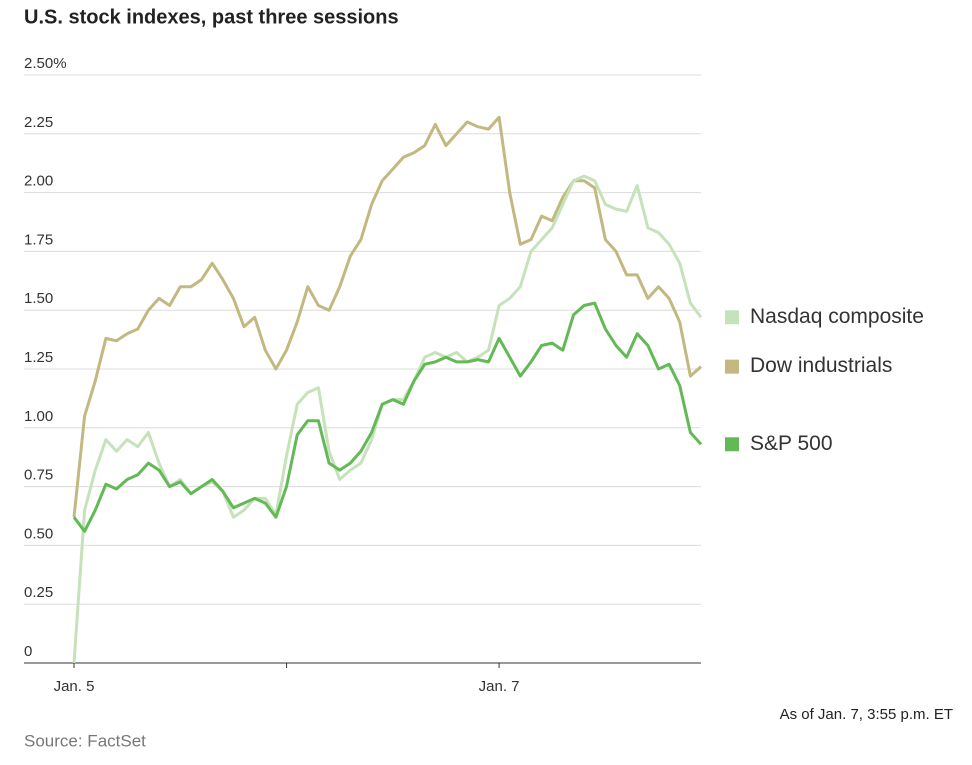  Describe the element at coordinates (38, 357) in the screenshot. I see `y-tick-label: 1.25` at that location.